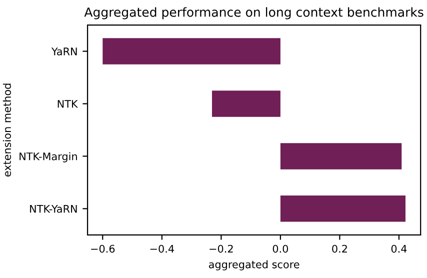  What do you see at coordinates (280, 248) in the screenshot?
I see `x-tick-label: 0.0` at bounding box center [280, 248].